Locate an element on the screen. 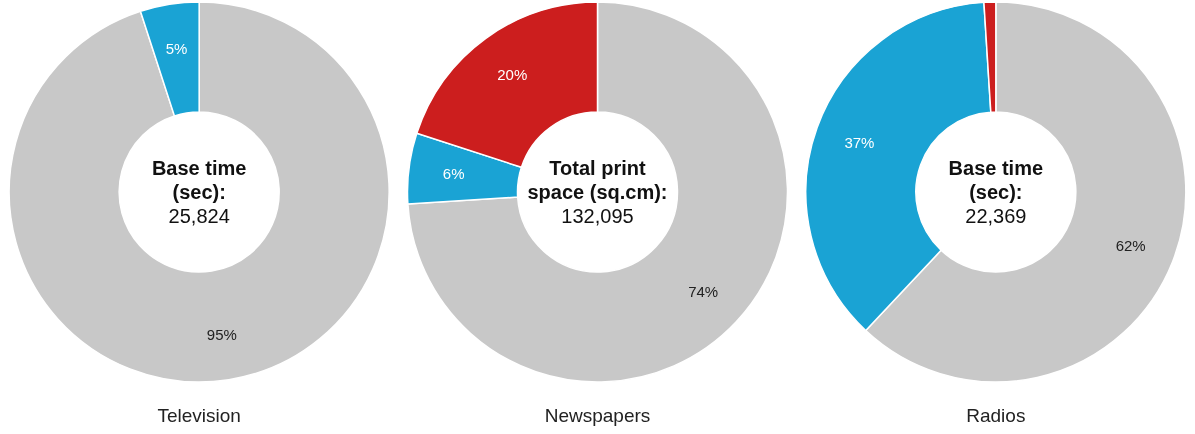 Image resolution: width=1195 pixels, height=434 pixels. data-label: 6% is located at coordinates (453, 174).